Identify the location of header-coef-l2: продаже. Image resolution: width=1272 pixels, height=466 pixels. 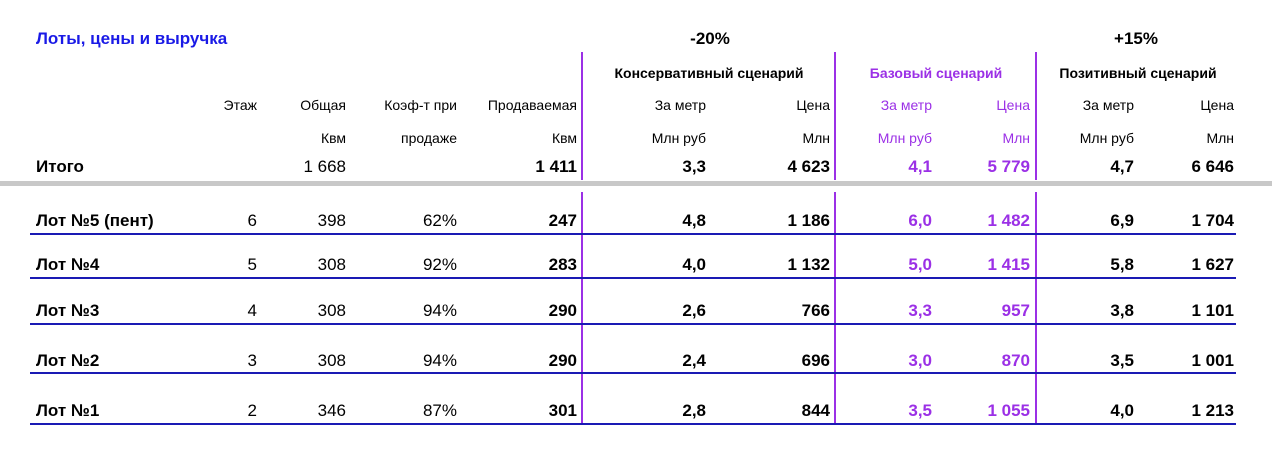
(429, 138).